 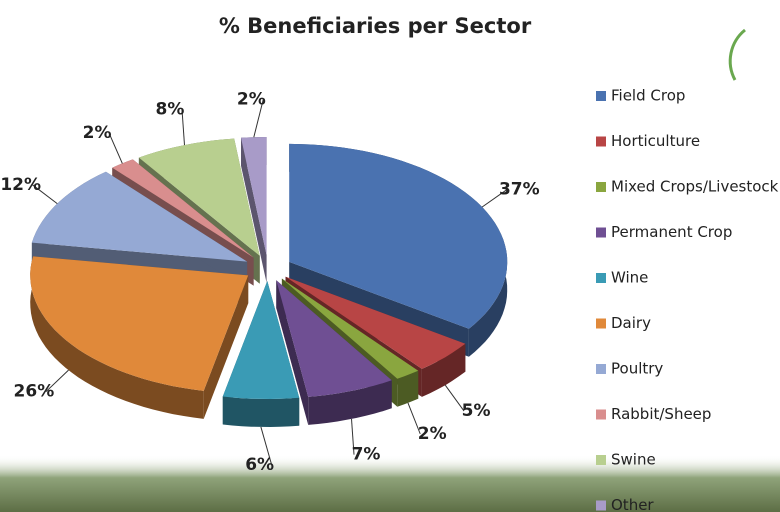 What do you see at coordinates (34, 392) in the screenshot?
I see `data-label: 26%` at bounding box center [34, 392].